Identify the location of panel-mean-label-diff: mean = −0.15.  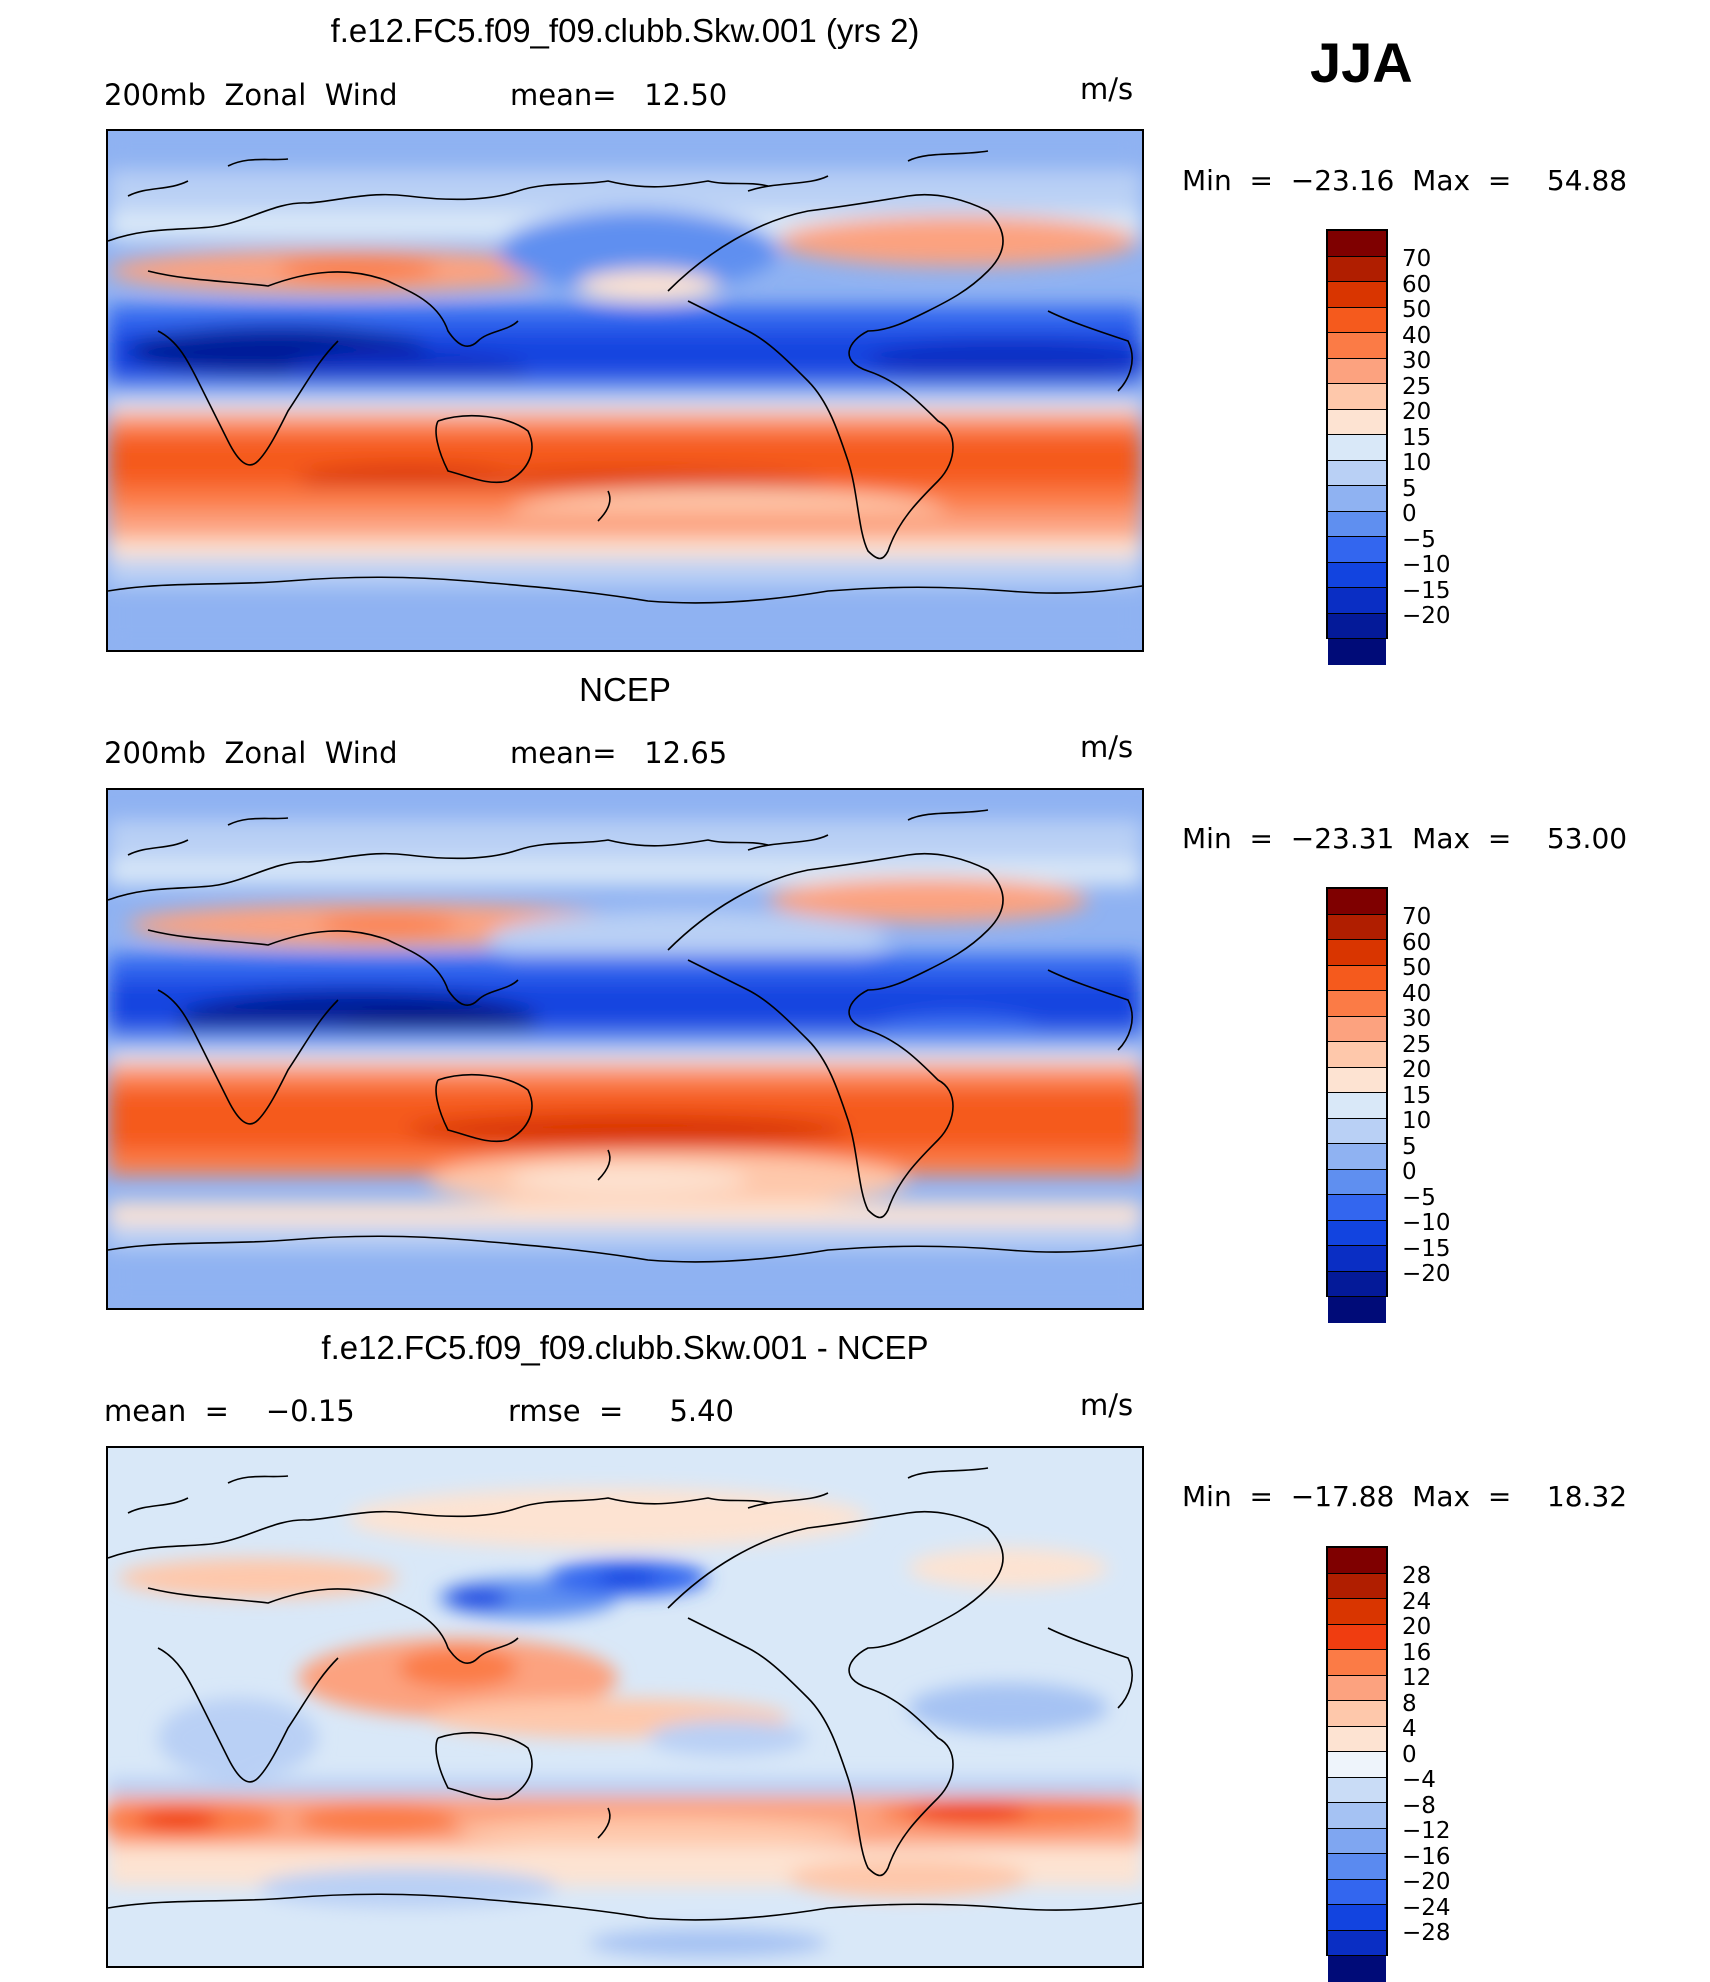
(229, 1411).